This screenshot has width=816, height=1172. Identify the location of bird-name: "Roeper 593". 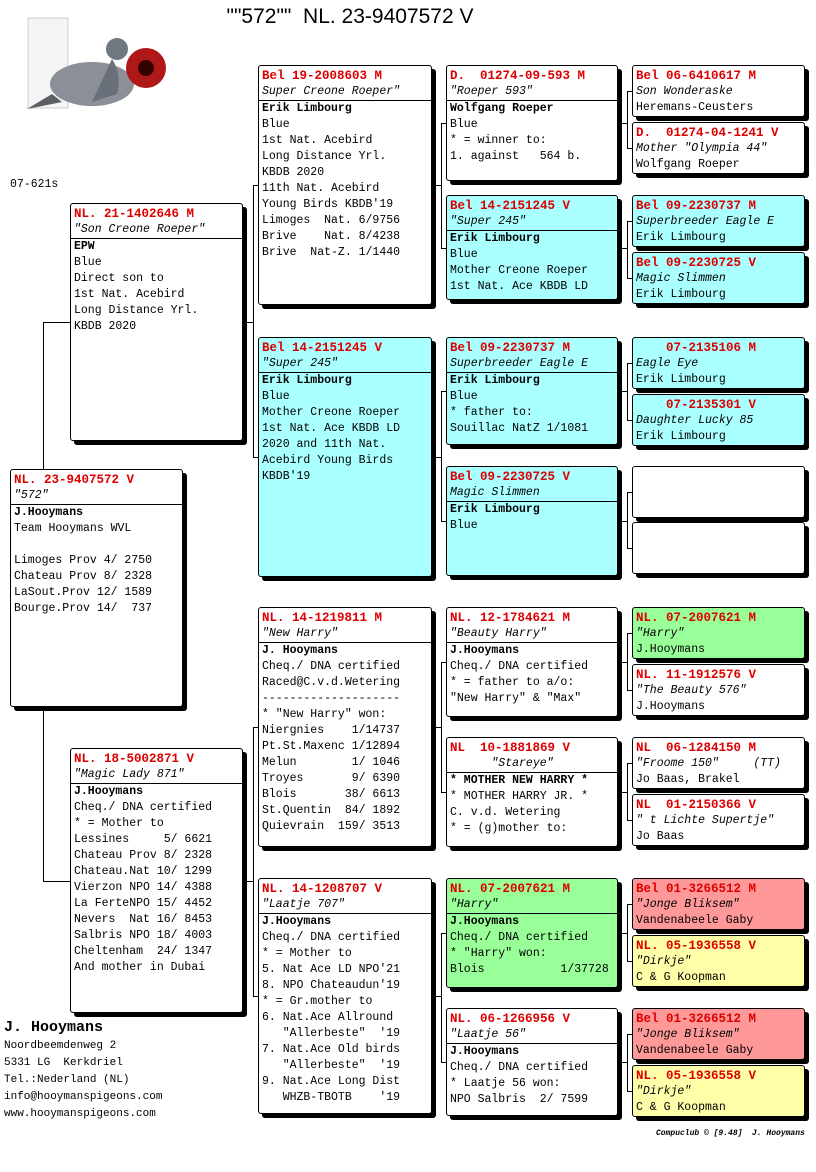
(532, 92).